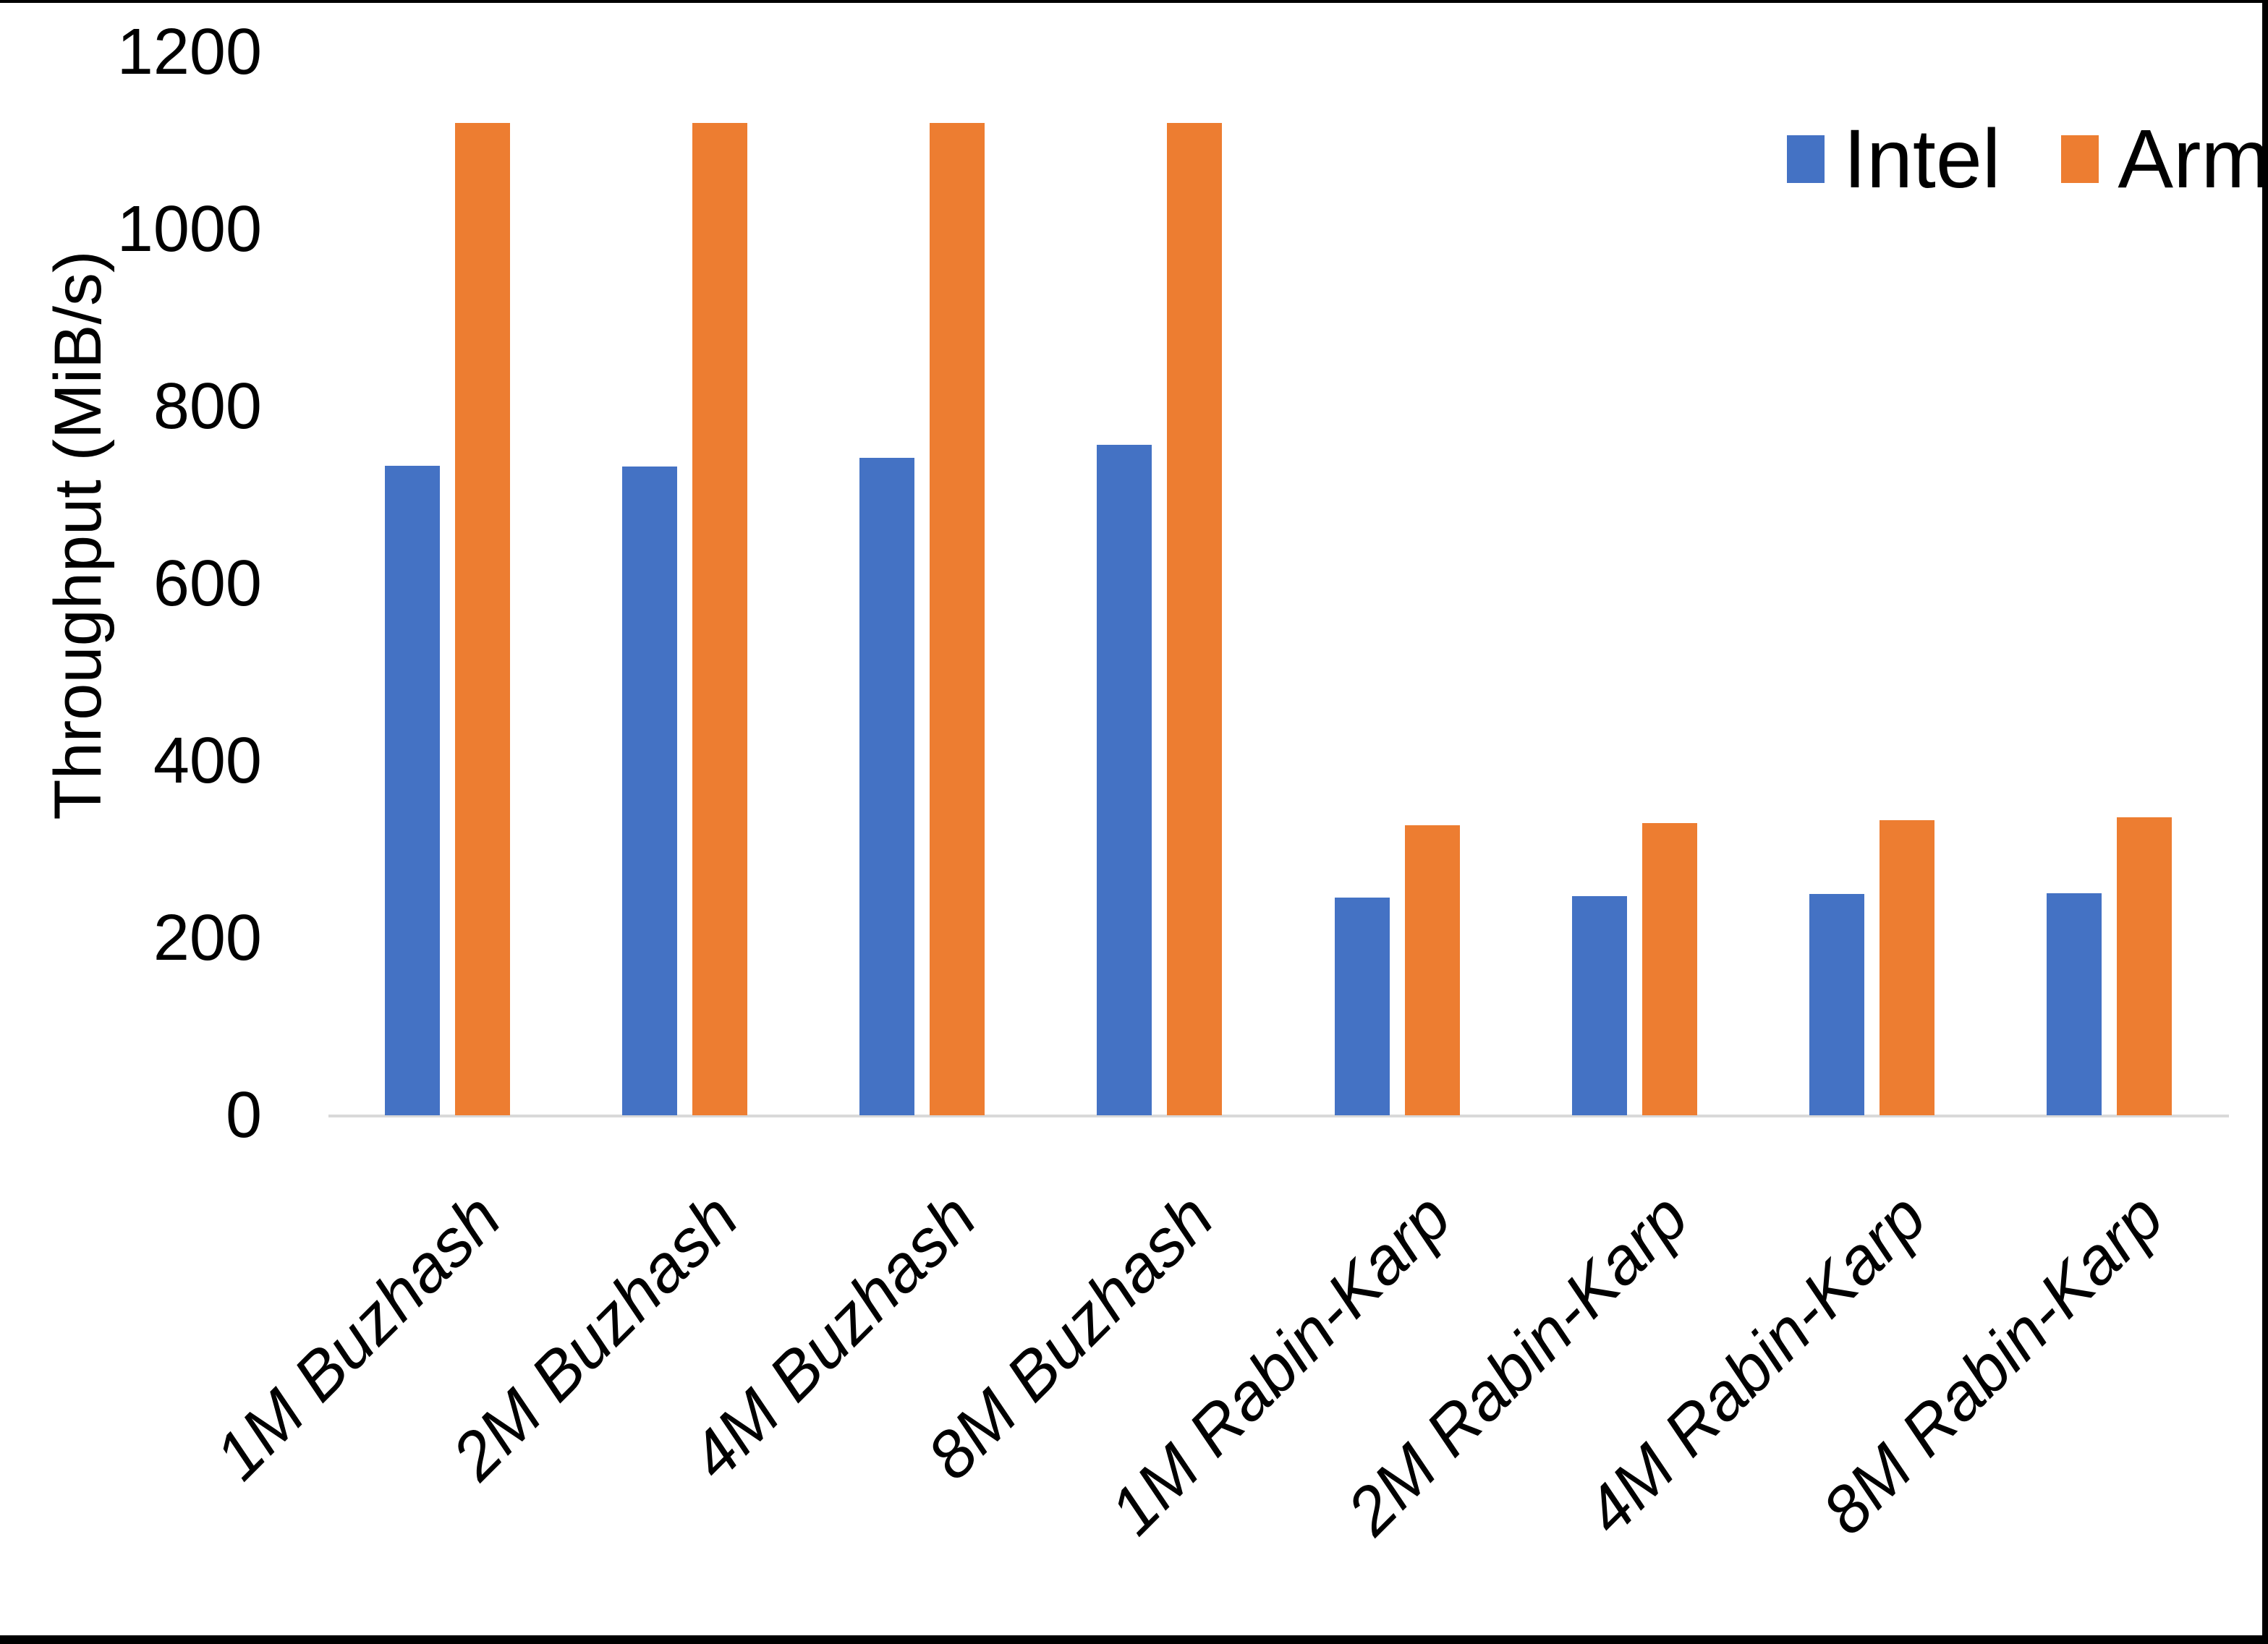  I want to click on legend-item-intel: Intel, so click(1894, 158).